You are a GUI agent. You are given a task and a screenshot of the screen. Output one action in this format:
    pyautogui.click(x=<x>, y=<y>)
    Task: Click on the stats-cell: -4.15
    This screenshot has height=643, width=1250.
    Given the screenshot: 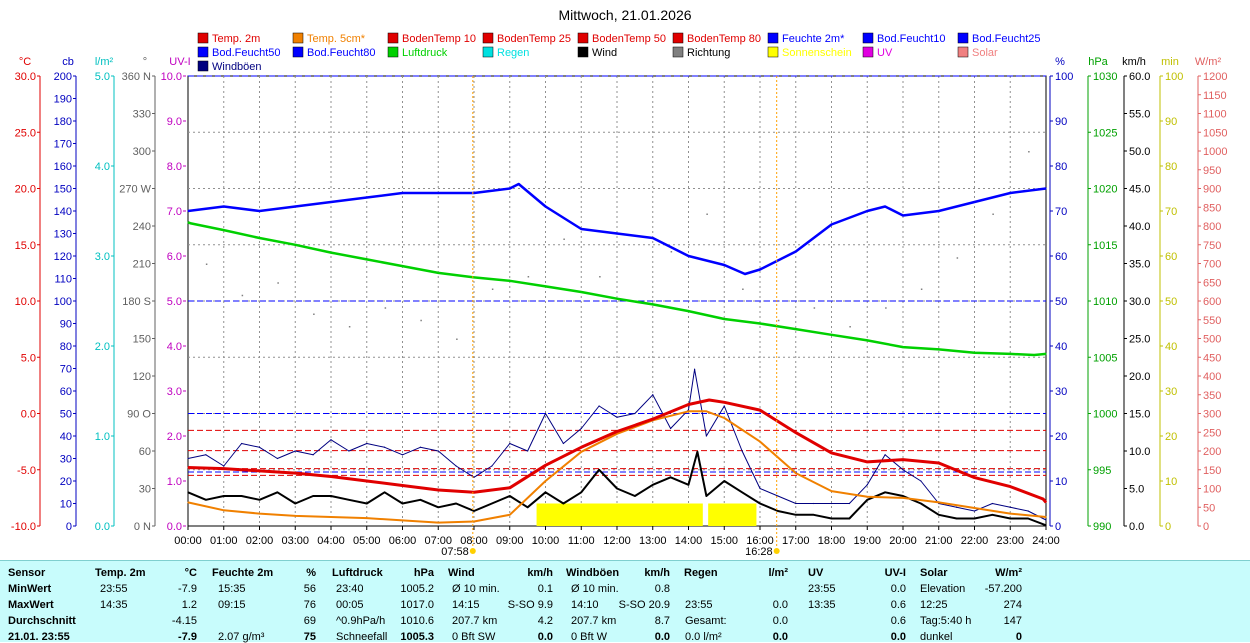 What is the action you would take?
    pyautogui.click(x=184, y=621)
    